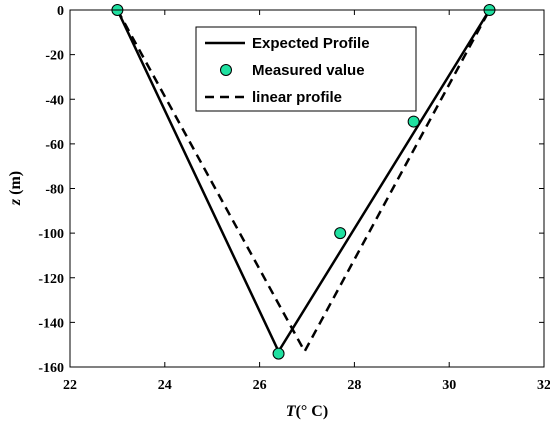 Image resolution: width=550 pixels, height=433 pixels. Describe the element at coordinates (54, 190) in the screenshot. I see `y-tick-label: -80` at that location.